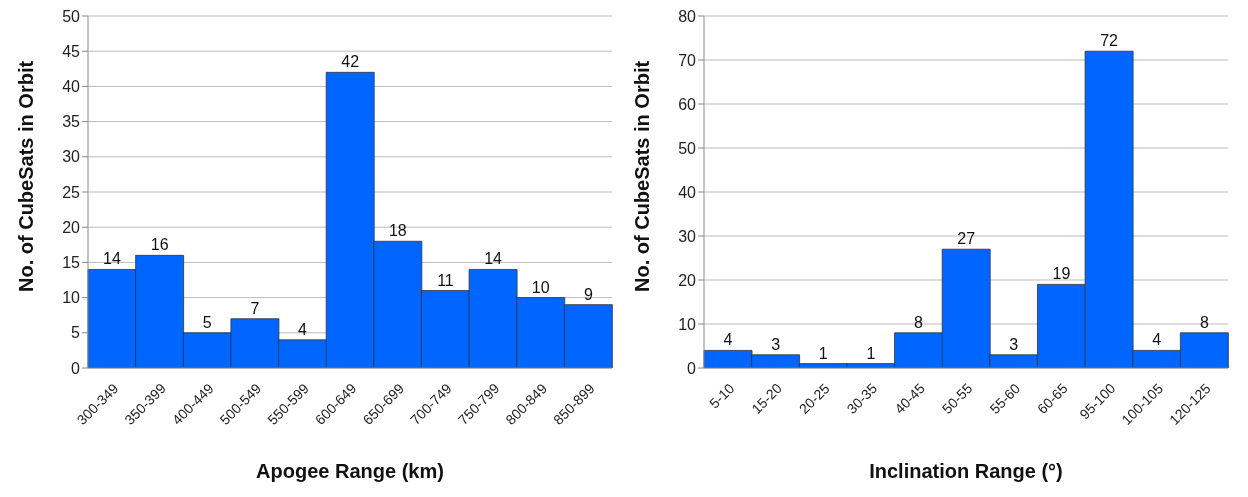 The image size is (1248, 497). Describe the element at coordinates (76, 333) in the screenshot. I see `y-tick-label: 5` at that location.